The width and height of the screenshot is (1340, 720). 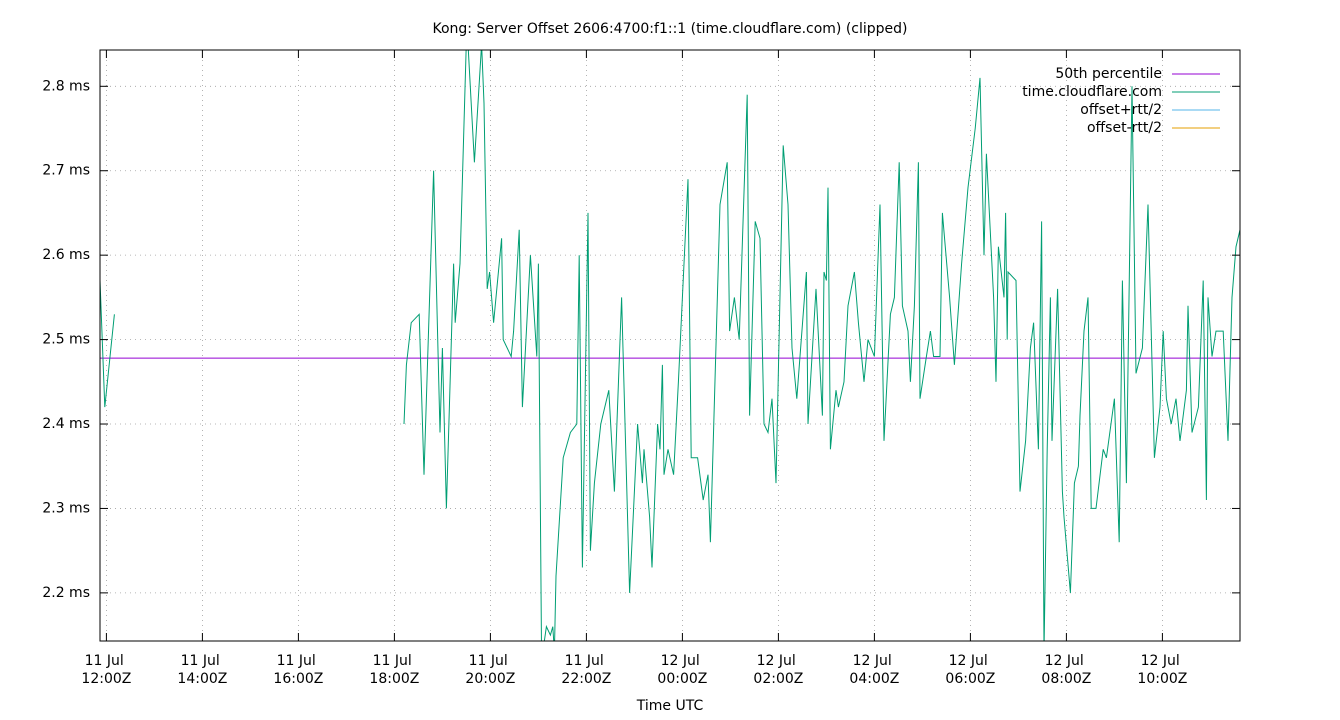 What do you see at coordinates (490, 670) in the screenshot?
I see `x-tick-label: 11 Jul 20:00Z` at bounding box center [490, 670].